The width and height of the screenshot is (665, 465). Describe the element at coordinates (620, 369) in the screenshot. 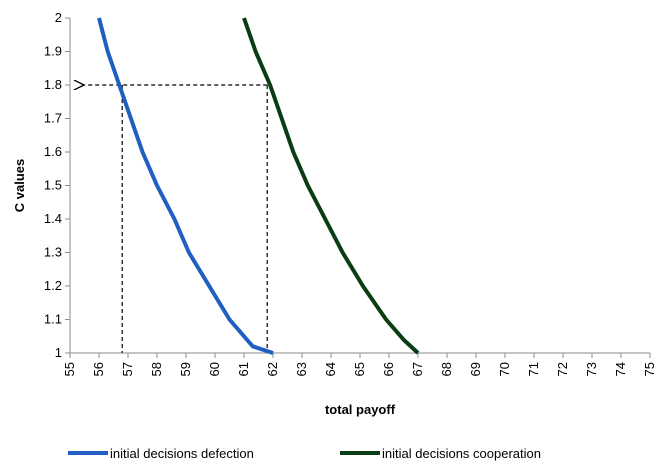

I see `x-tick-label: 74` at that location.